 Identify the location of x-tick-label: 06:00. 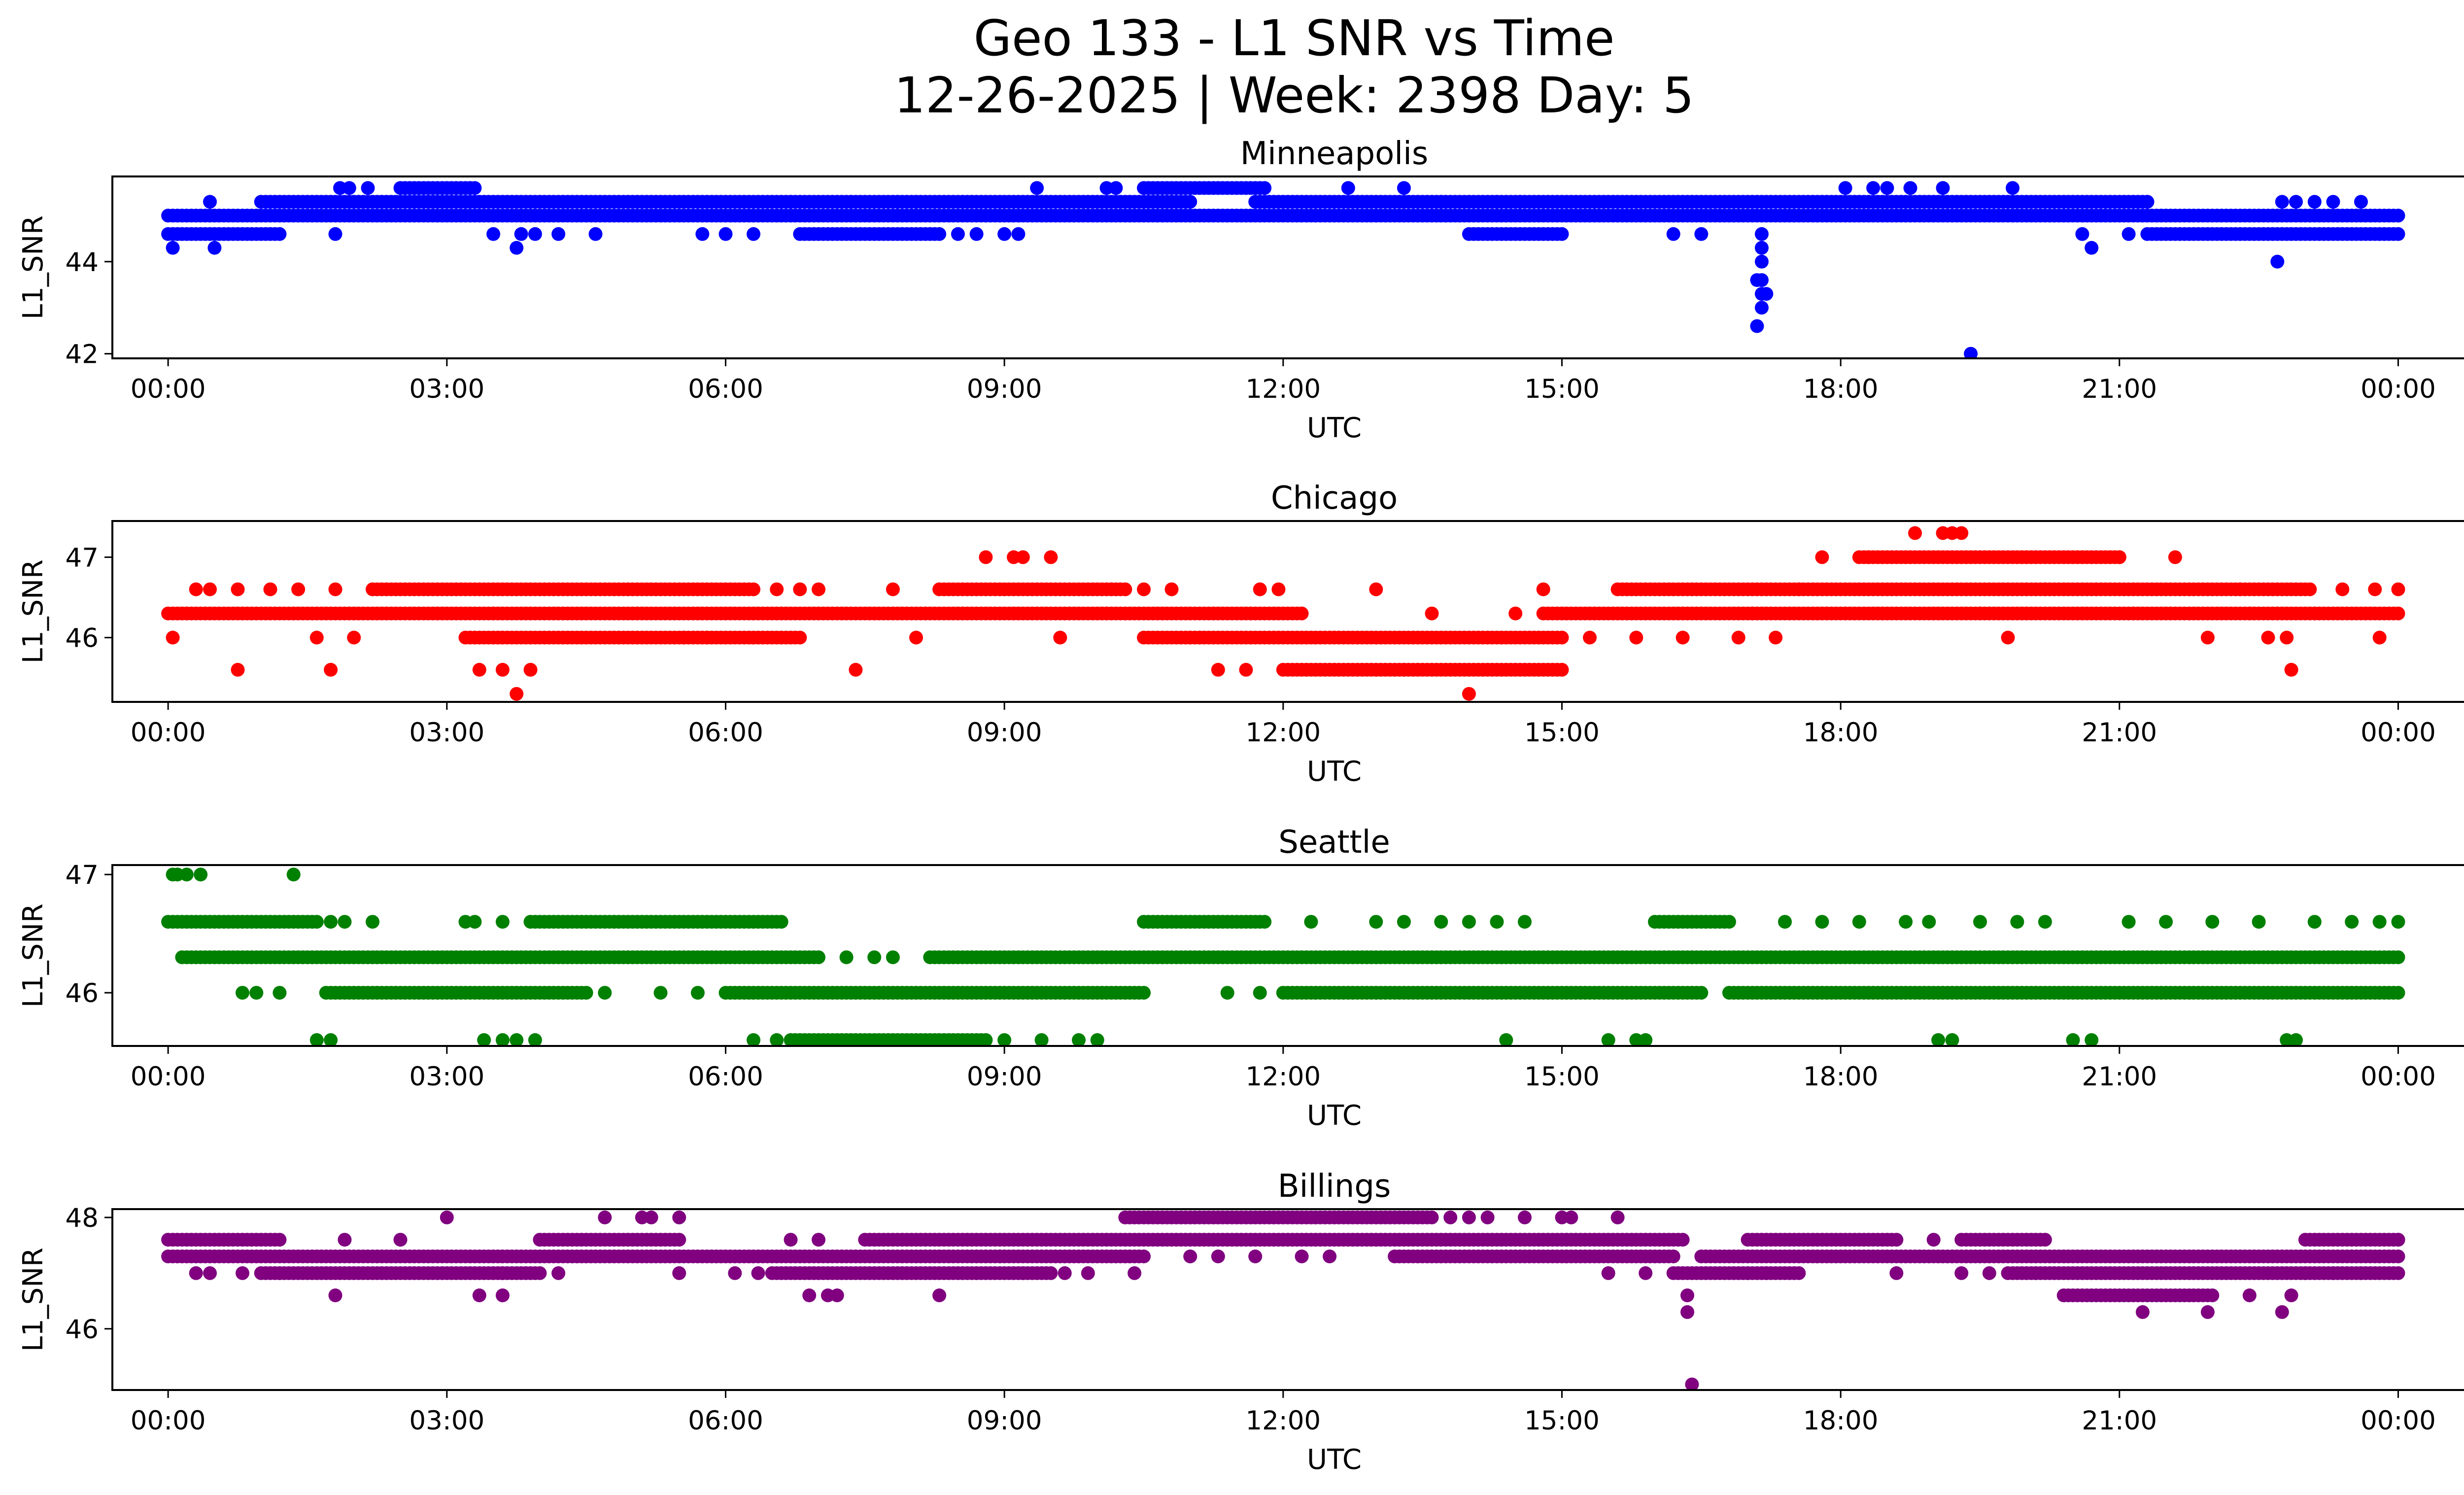
(725, 1077).